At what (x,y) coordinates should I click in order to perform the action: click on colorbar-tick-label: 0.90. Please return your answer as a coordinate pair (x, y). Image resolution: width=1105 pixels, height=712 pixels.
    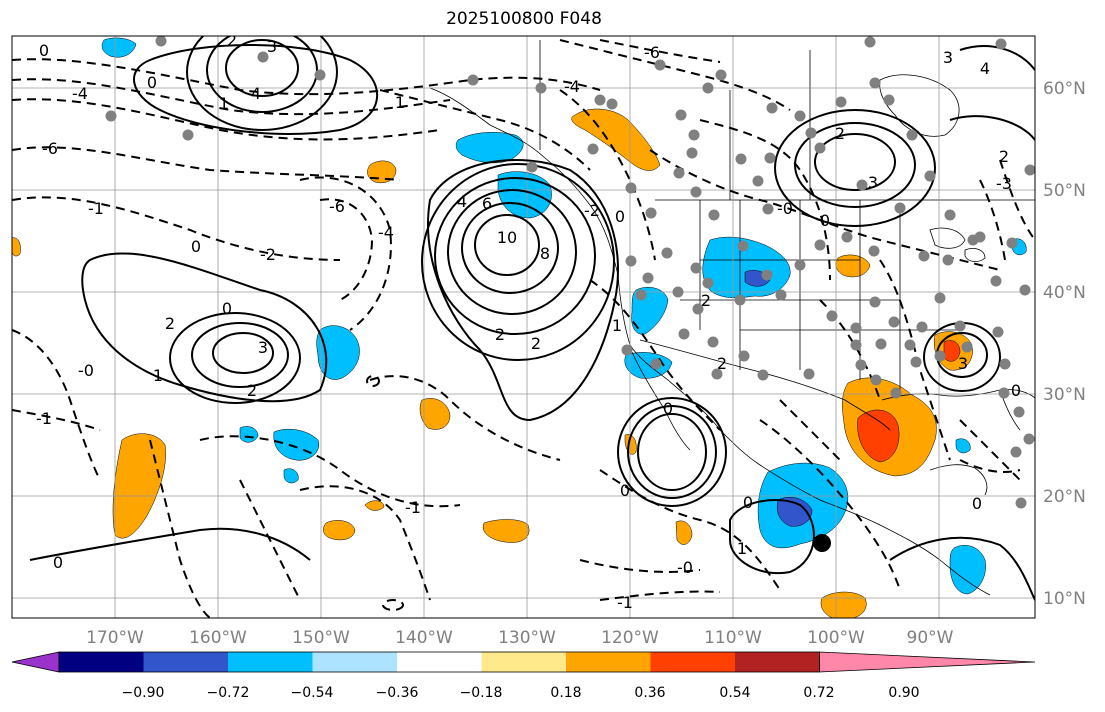
    Looking at the image, I should click on (903, 693).